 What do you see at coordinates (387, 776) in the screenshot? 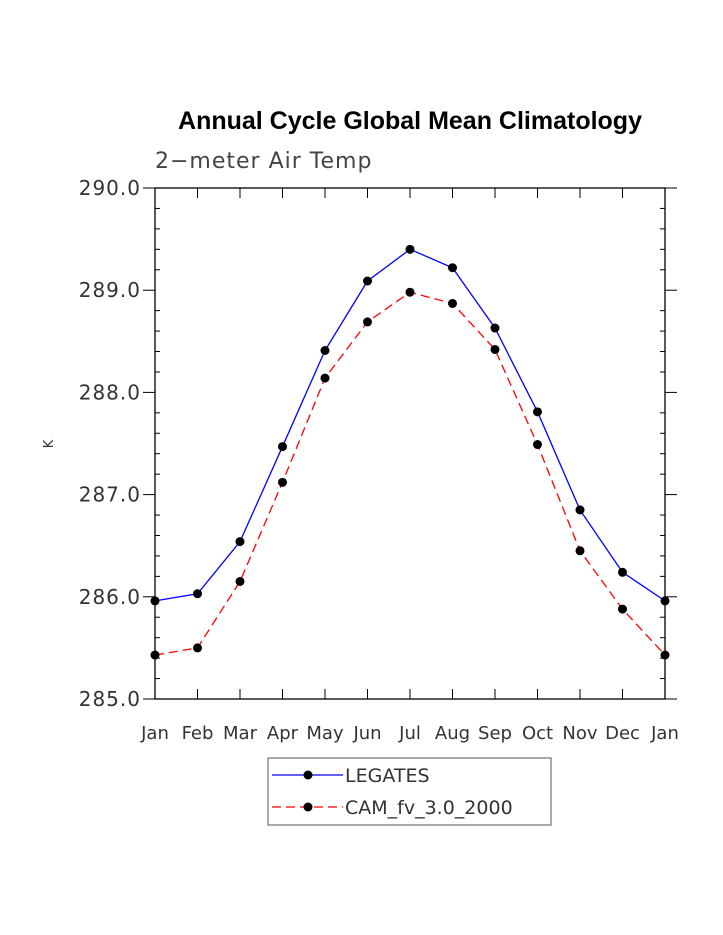
I see `legend-label: LEGATES` at bounding box center [387, 776].